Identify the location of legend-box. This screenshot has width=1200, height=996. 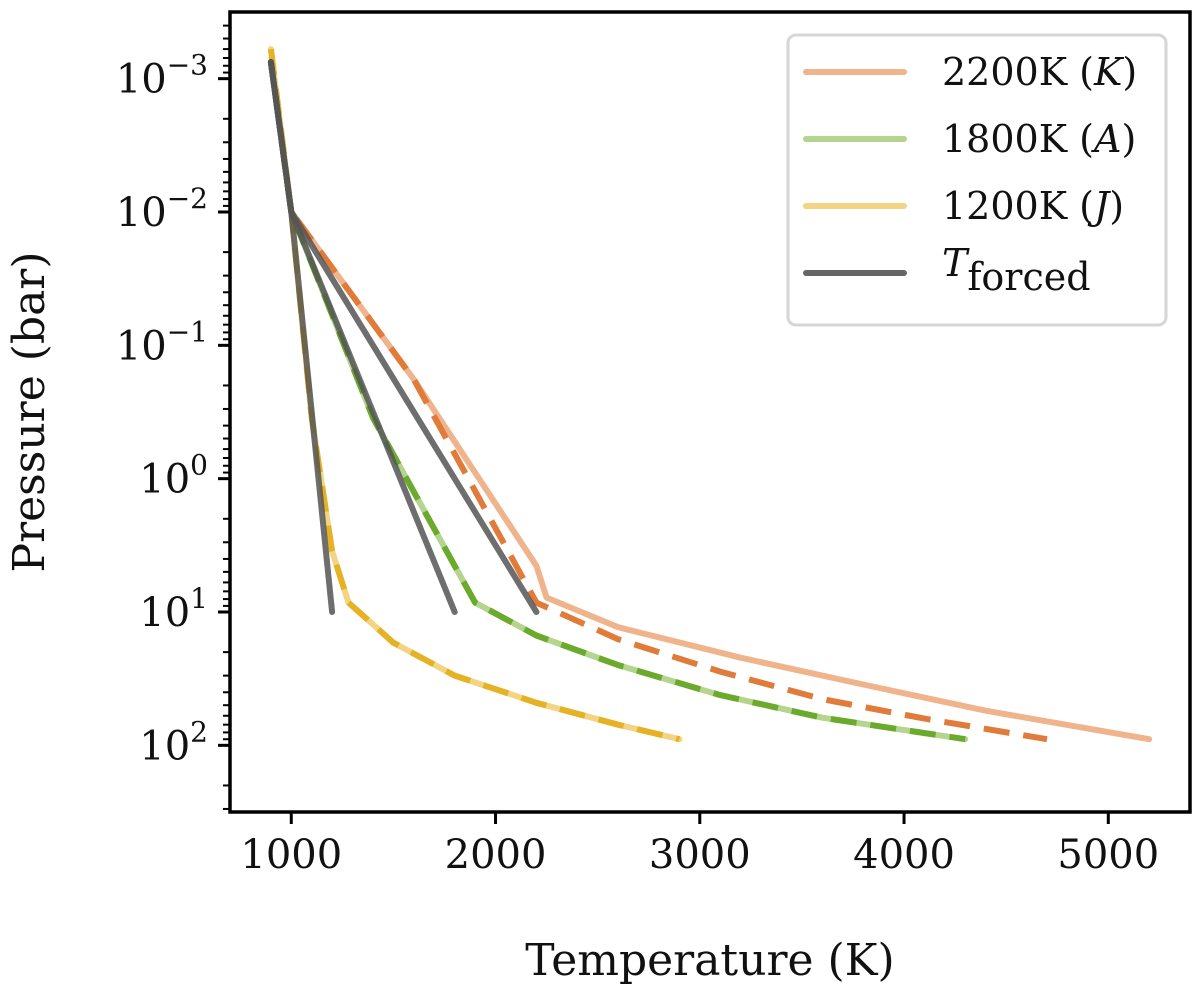
(977, 180).